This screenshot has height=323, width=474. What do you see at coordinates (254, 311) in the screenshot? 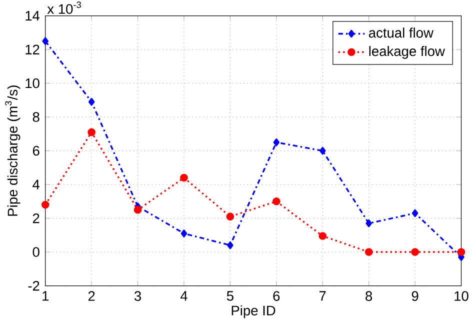
I see `x-axis-title: Pipe ID` at bounding box center [254, 311].